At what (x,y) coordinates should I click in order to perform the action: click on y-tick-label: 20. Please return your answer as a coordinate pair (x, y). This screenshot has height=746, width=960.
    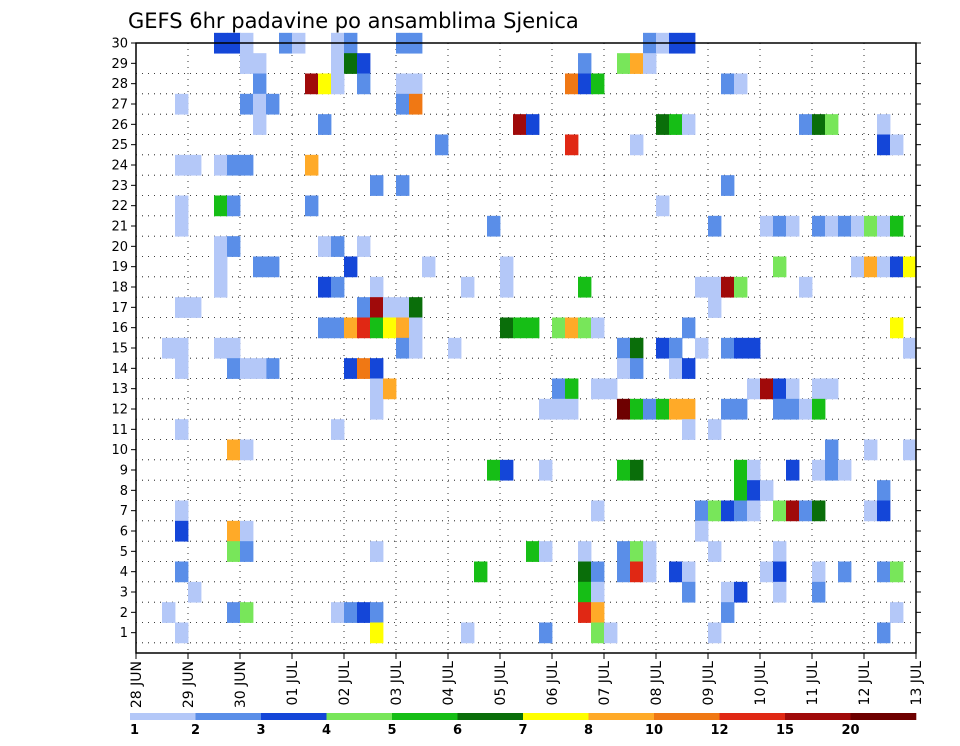
    Looking at the image, I should click on (119, 247).